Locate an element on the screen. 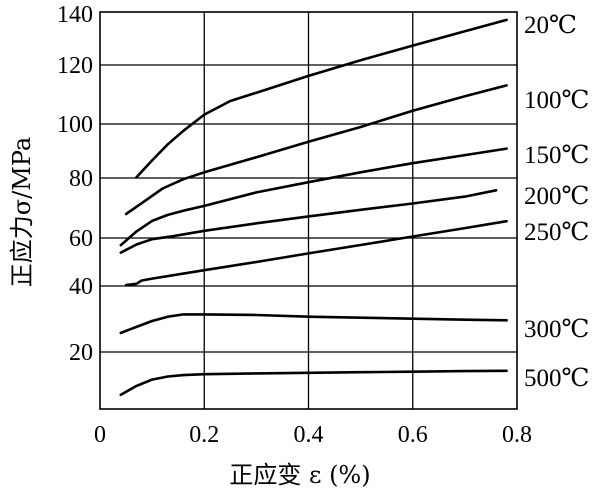  series-label: 500℃ is located at coordinates (556, 378).